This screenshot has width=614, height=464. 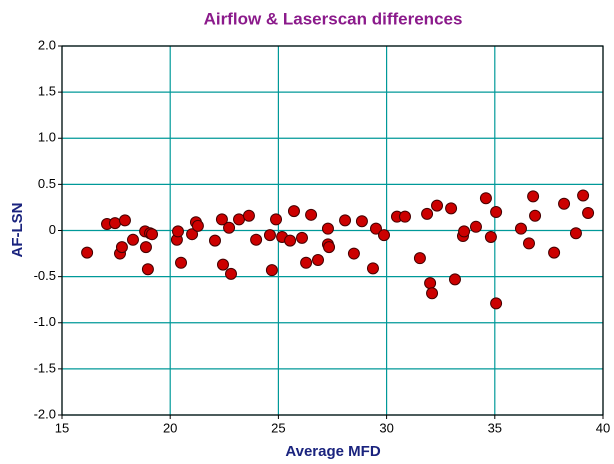 I want to click on x-tick-label: 20, so click(x=170, y=427).